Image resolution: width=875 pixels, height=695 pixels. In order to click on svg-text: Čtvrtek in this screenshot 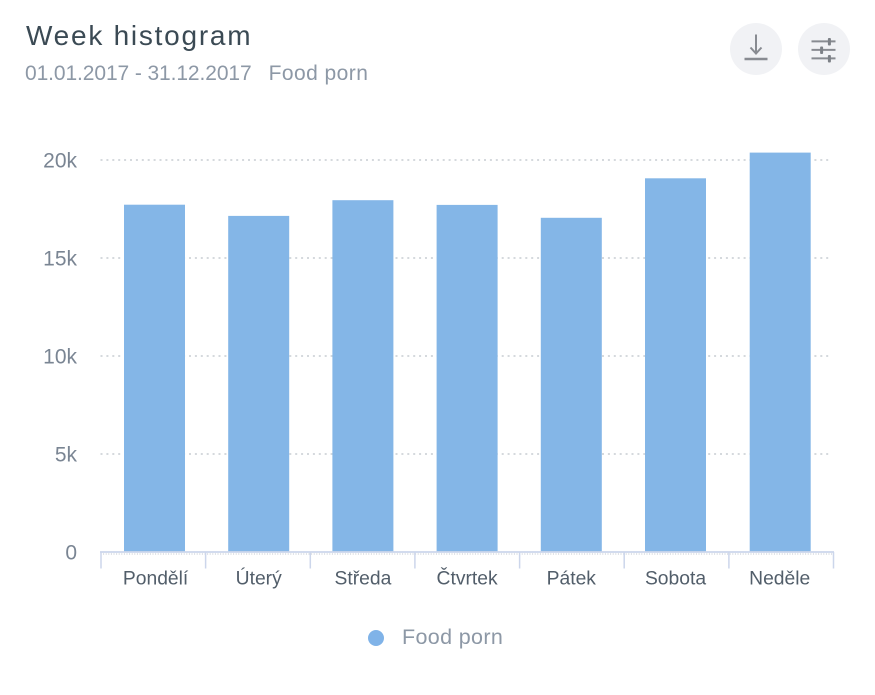, I will do `click(467, 578)`.